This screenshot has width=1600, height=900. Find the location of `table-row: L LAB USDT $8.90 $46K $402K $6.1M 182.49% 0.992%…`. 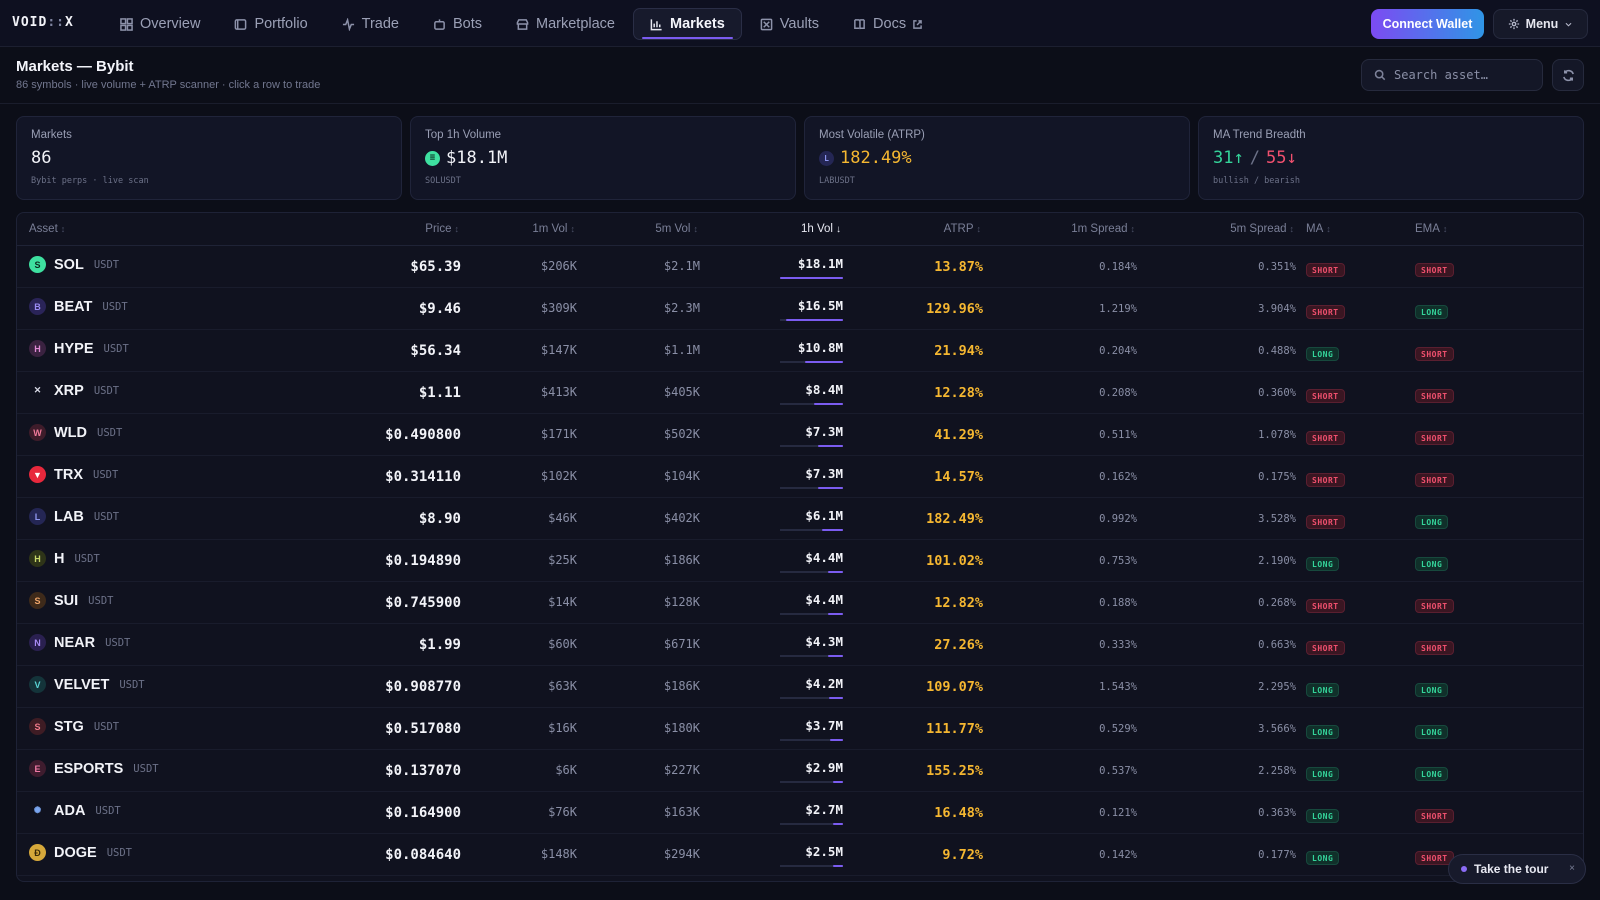

table-row: L LAB USDT $8.90 $46K $402K $6.1M 182.49% 0.992%… is located at coordinates (800, 519).